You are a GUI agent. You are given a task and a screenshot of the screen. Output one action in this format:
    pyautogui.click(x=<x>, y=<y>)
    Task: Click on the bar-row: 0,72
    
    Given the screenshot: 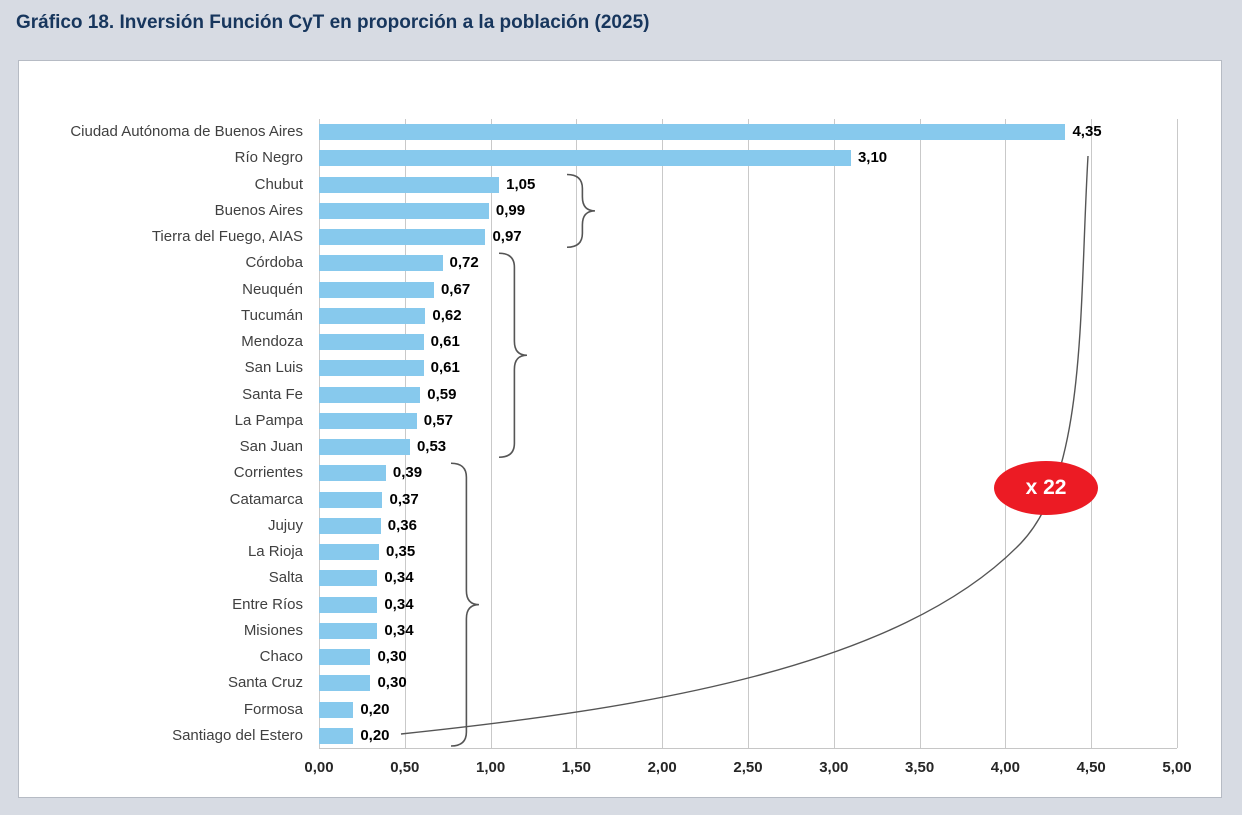 What is the action you would take?
    pyautogui.click(x=748, y=263)
    